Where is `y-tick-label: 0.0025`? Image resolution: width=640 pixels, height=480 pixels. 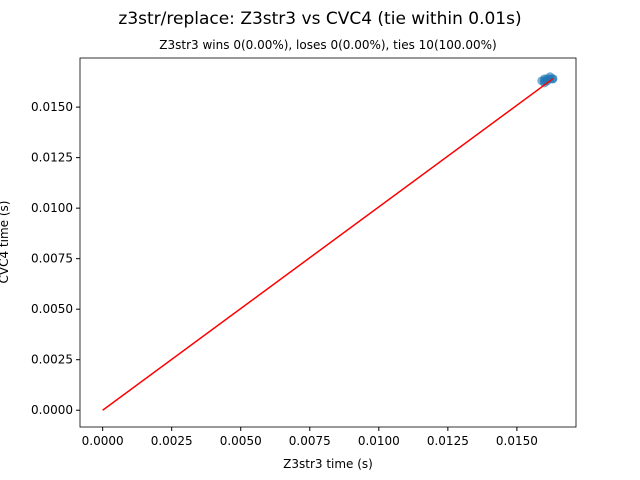
y-tick-label: 0.0025 is located at coordinates (52, 360).